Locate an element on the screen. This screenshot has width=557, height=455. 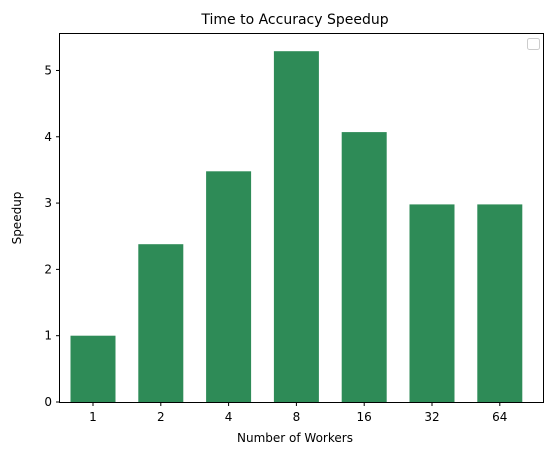
y-tick-label-1: 1 is located at coordinates (48, 336).